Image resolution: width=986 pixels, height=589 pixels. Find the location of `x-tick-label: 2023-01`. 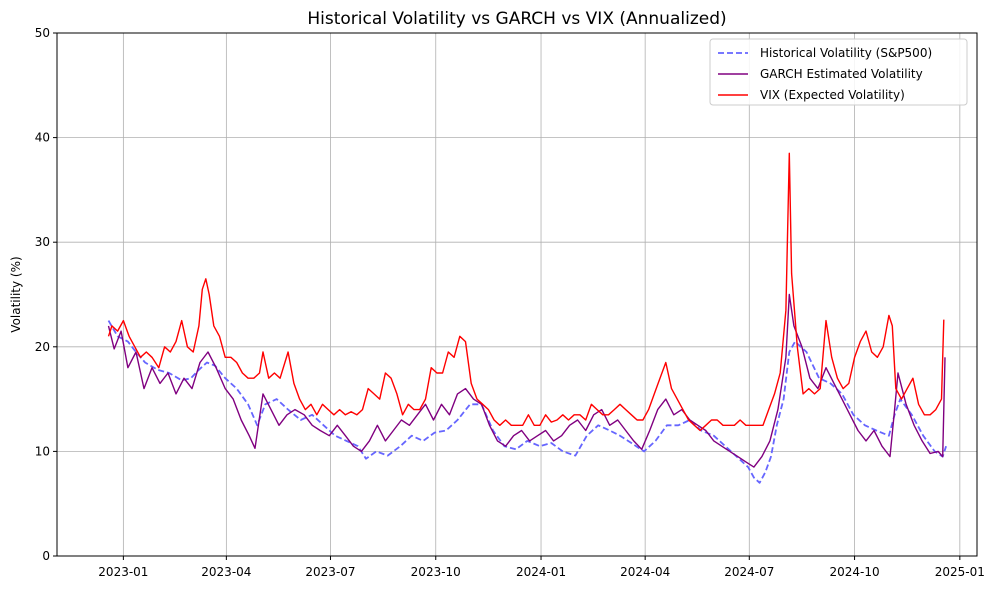

x-tick-label: 2023-01 is located at coordinates (123, 572).